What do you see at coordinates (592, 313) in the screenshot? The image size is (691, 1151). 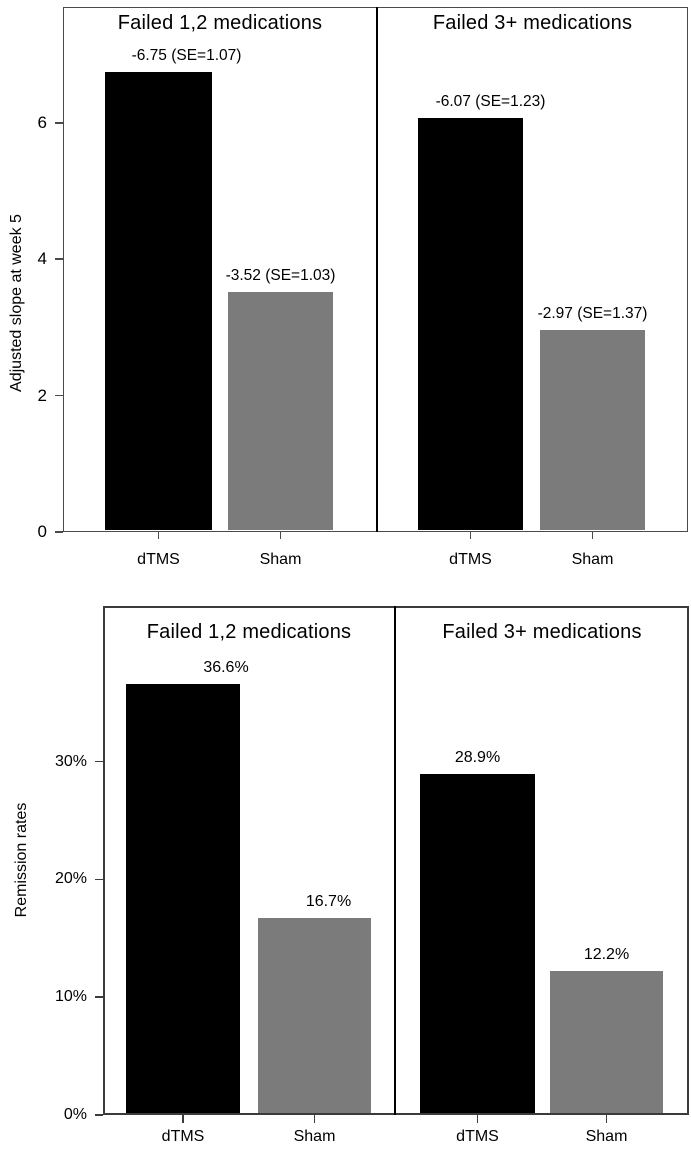 I see `bar-value-label: -2.97 (SE=1.37)` at bounding box center [592, 313].